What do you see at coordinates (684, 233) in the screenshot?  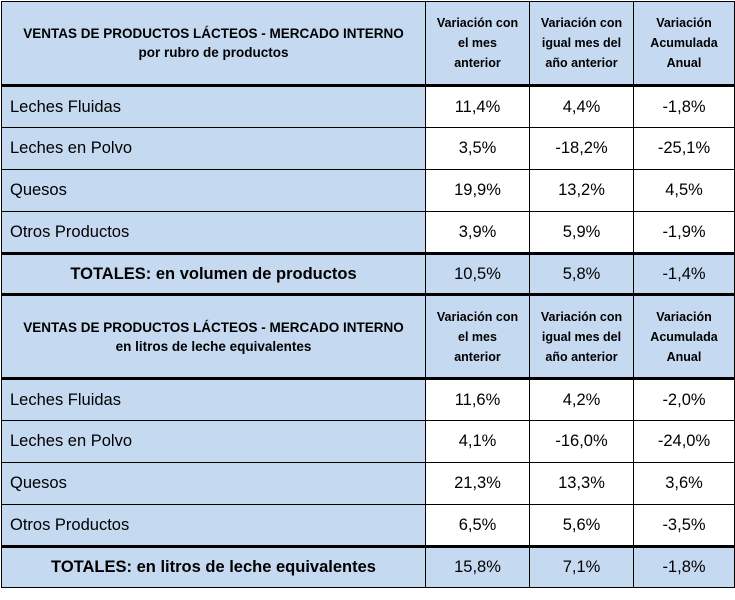 I see `row-value: -1,9%` at bounding box center [684, 233].